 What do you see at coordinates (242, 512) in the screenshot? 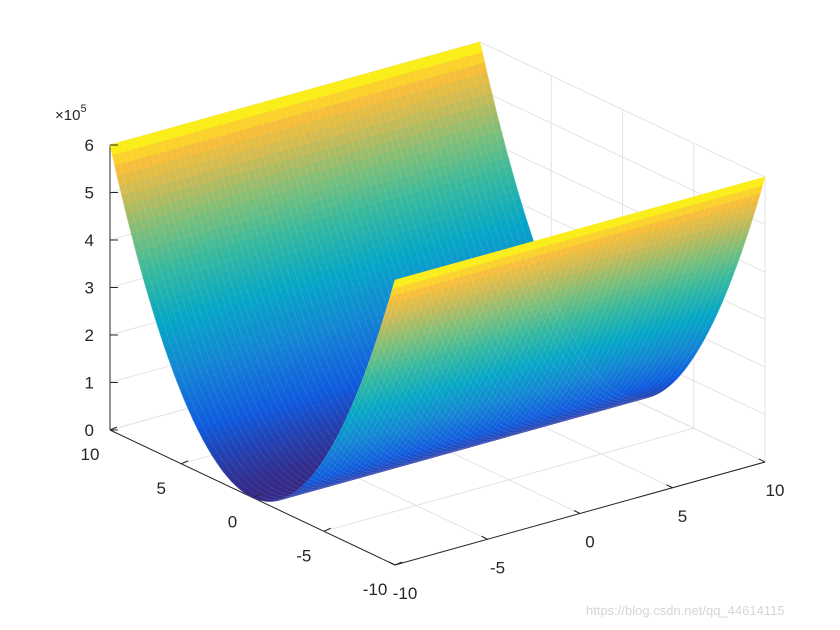
I see `y-axis-ticks: -10 -5 0 5 10` at bounding box center [242, 512].